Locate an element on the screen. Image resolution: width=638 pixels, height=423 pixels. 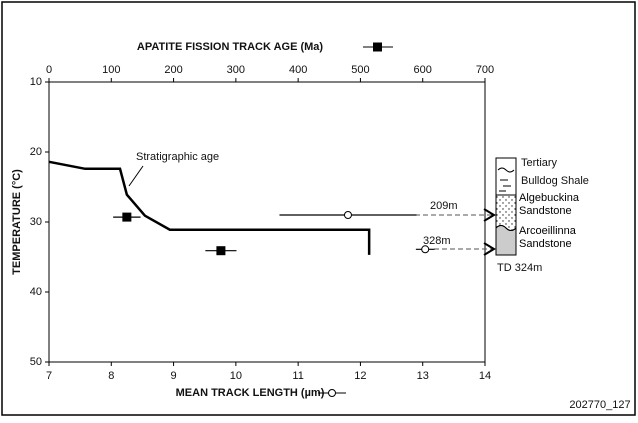
unit-label-box: Arcoeillinna Sandstone is located at coordinates (547, 237).